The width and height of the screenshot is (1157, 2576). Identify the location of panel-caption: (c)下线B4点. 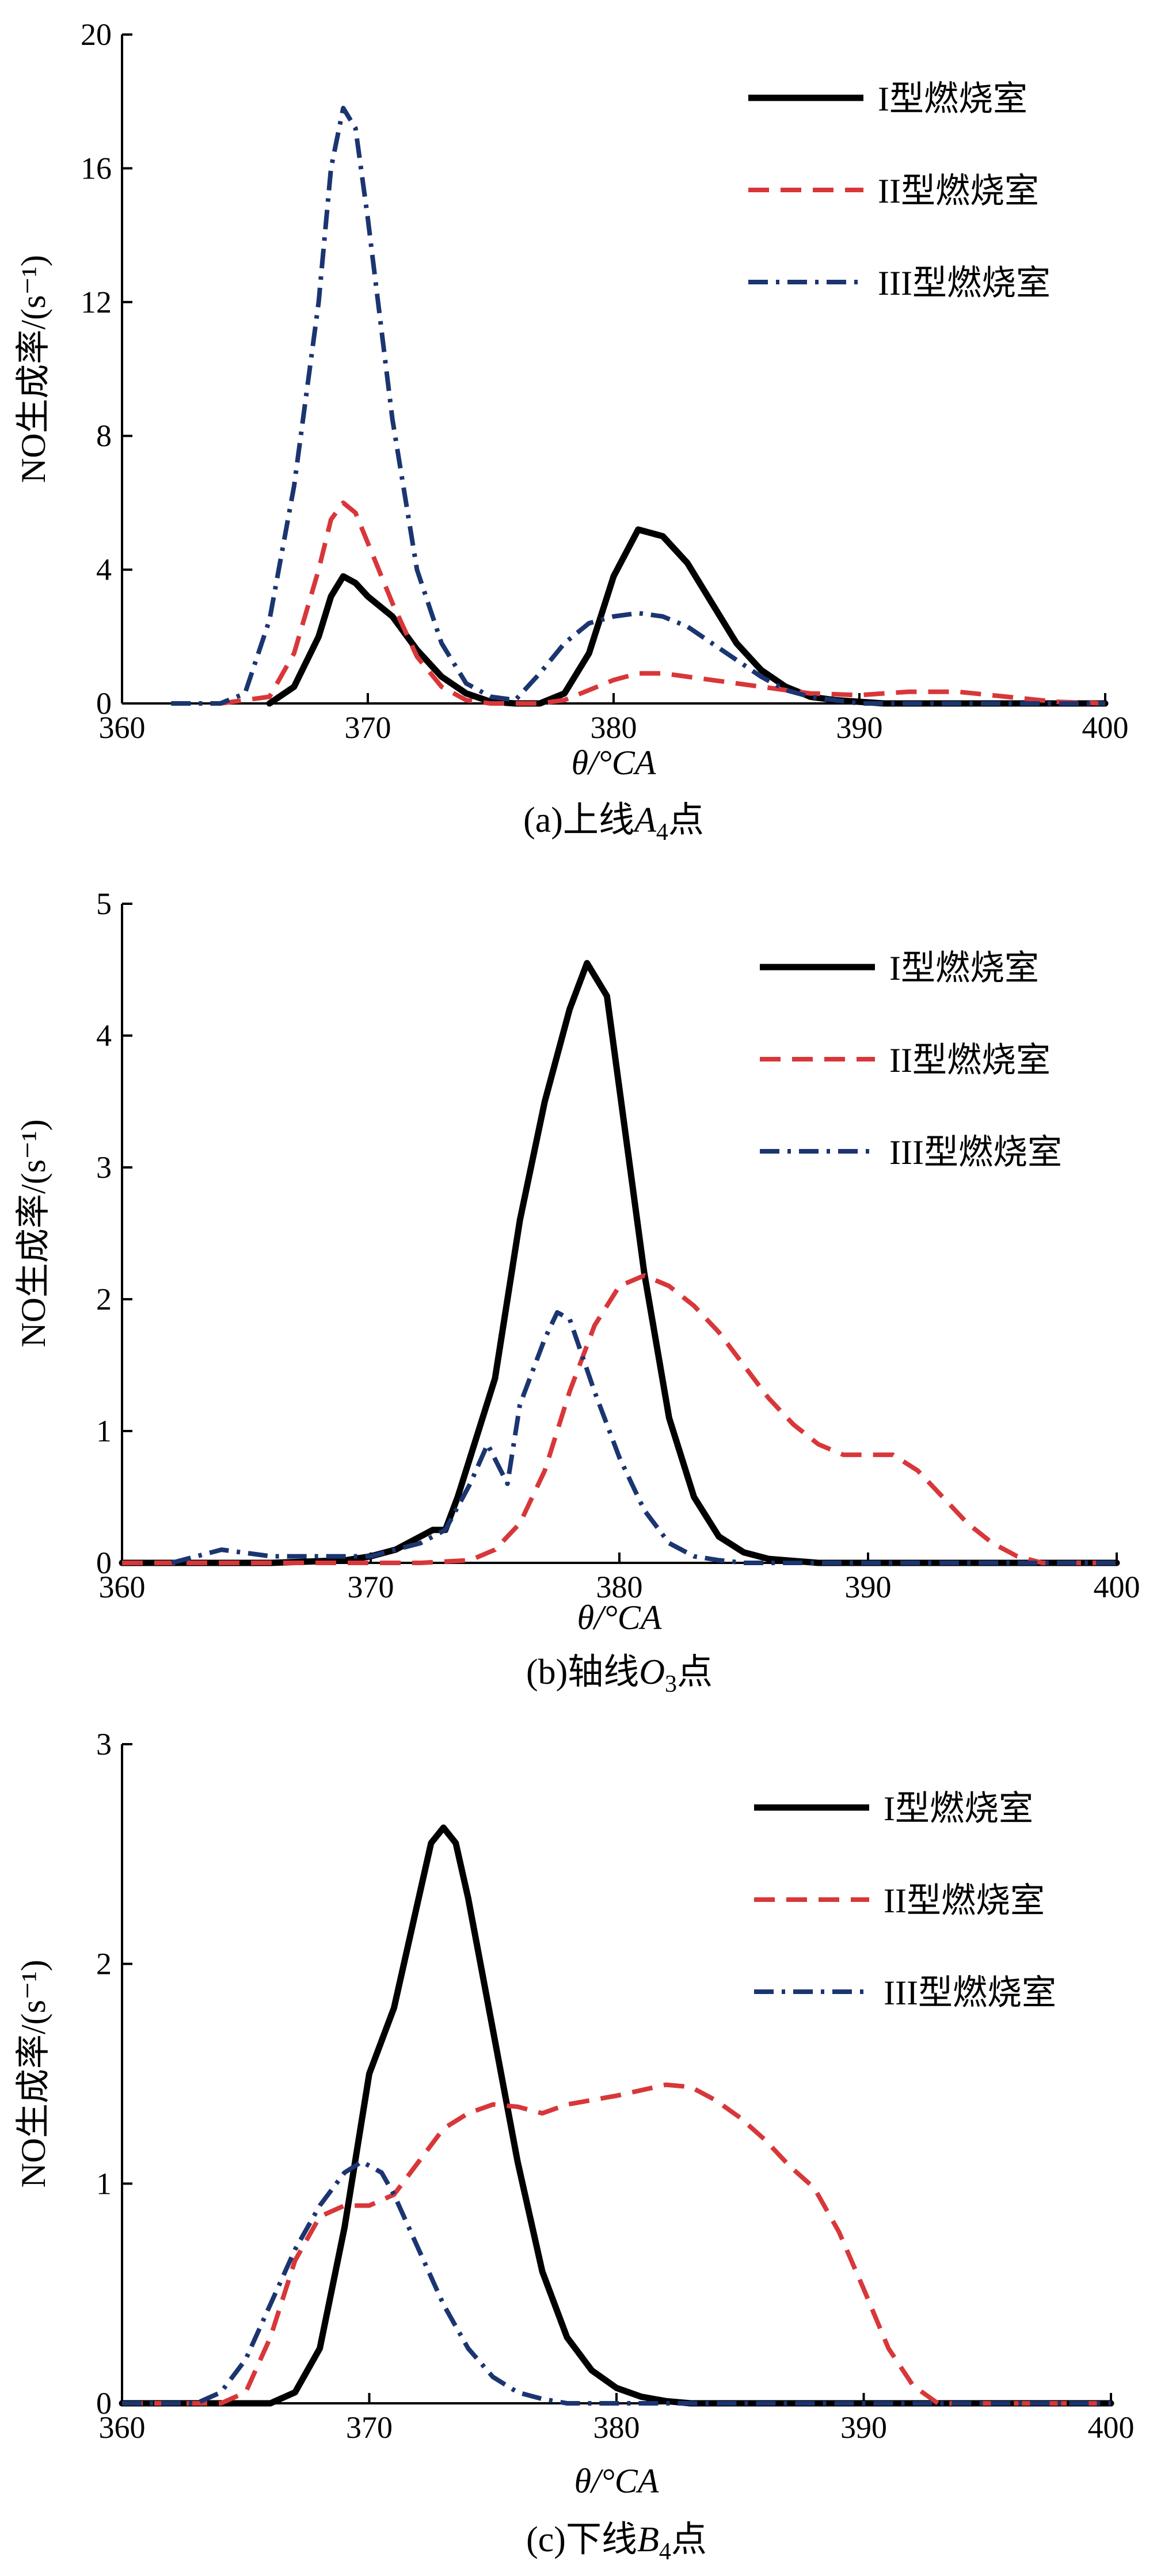
(616, 2542).